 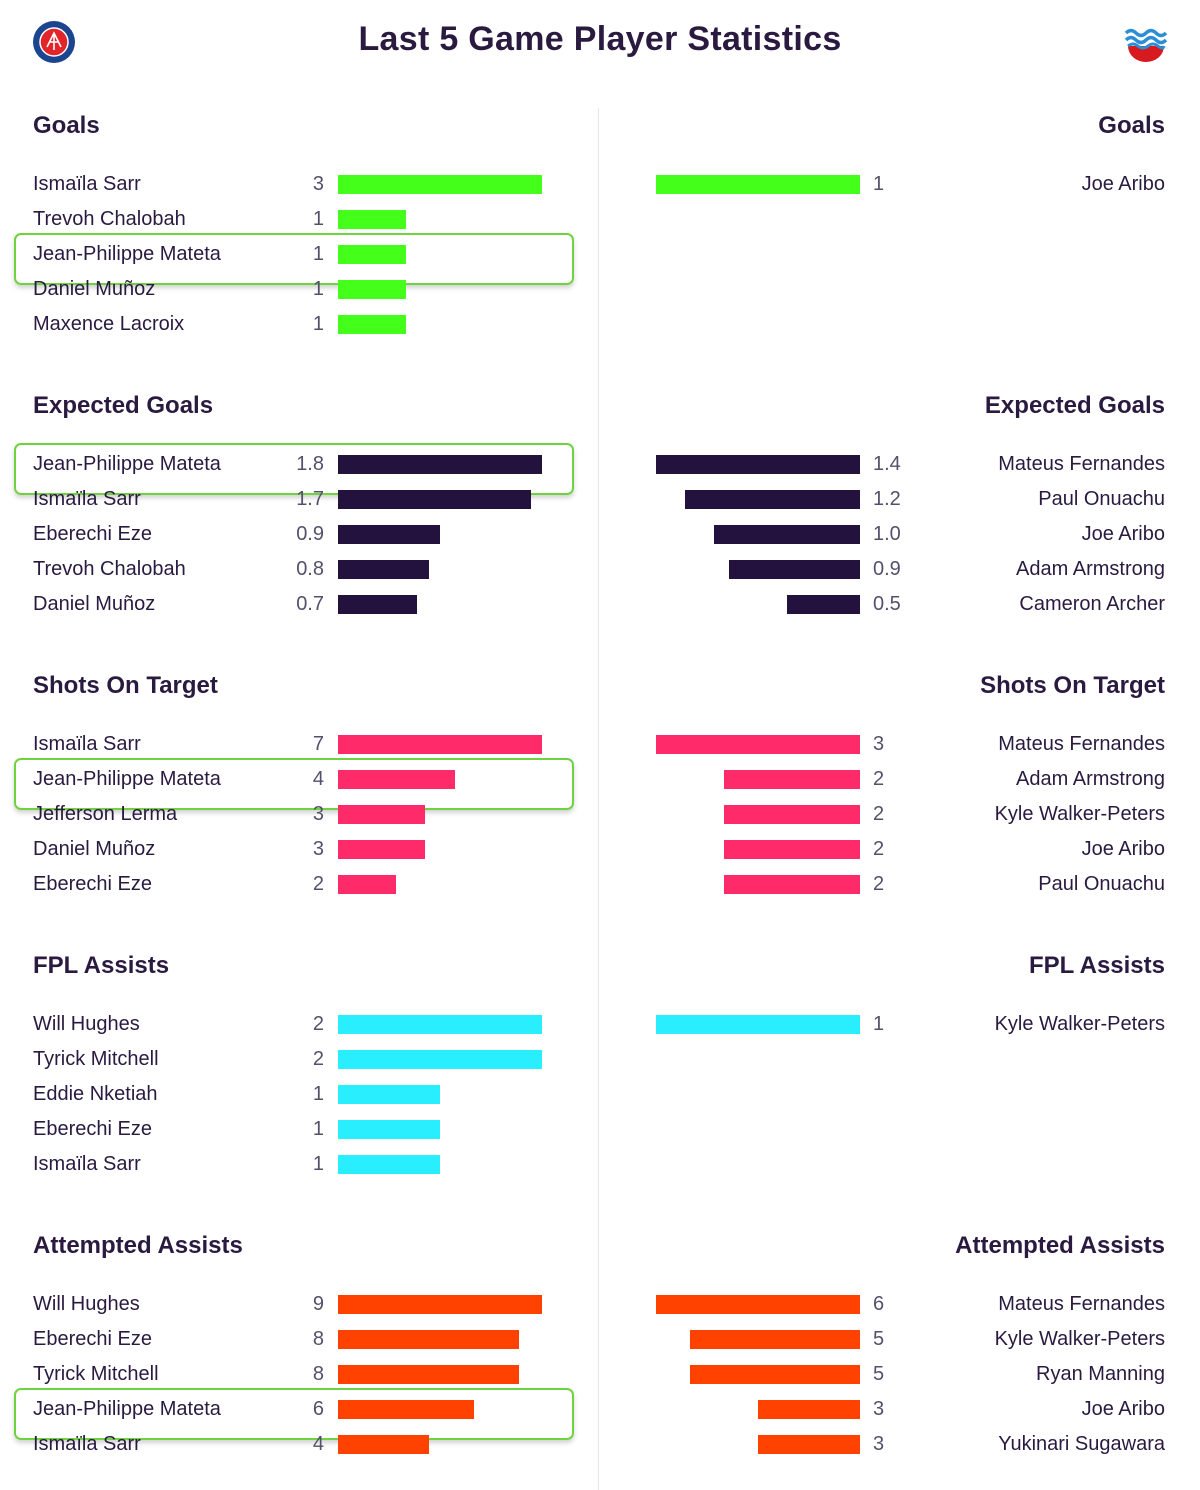 I want to click on left-stat-value: 0.8, so click(x=310, y=569).